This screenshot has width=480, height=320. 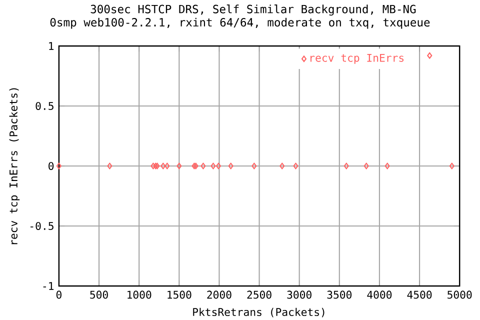 I want to click on y-tick-label: -1, so click(x=48, y=286).